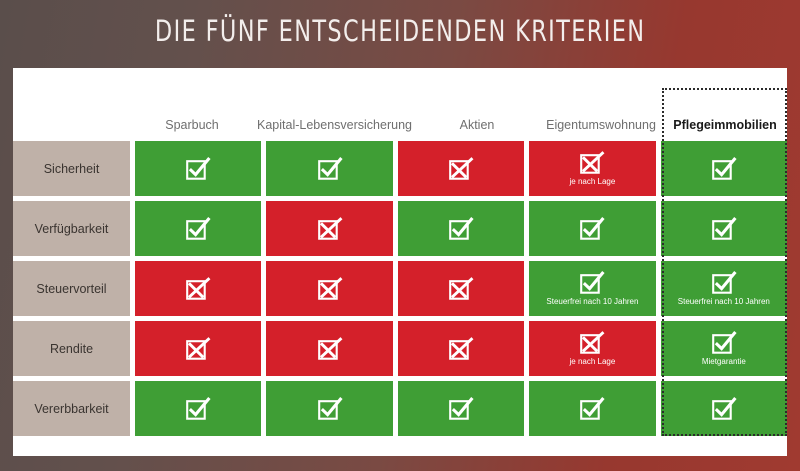  I want to click on cell-r2-c4, so click(592, 228).